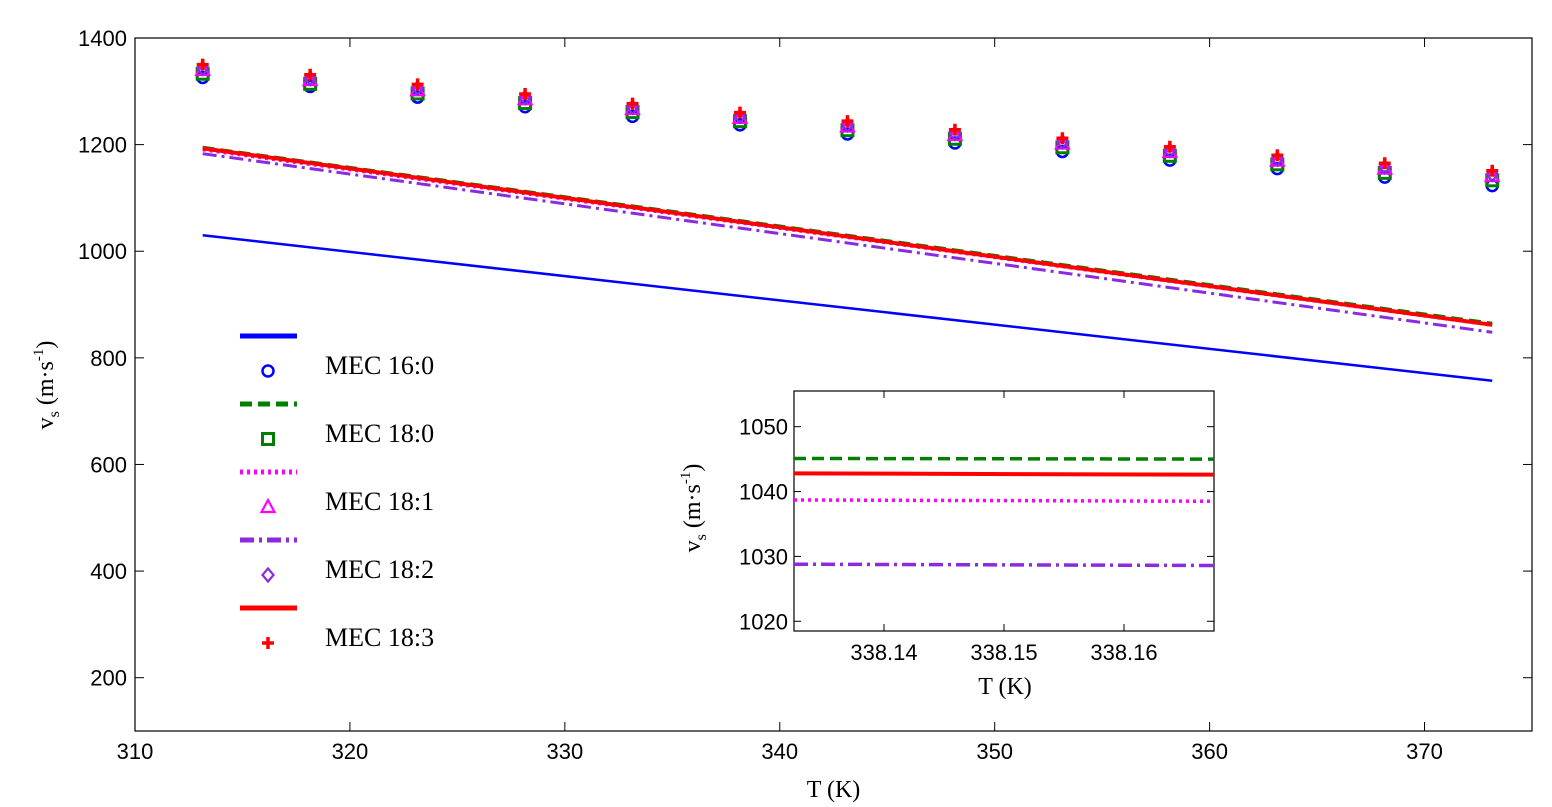 The width and height of the screenshot is (1552, 807). What do you see at coordinates (564, 751) in the screenshot?
I see `x-tick-label: 330` at bounding box center [564, 751].